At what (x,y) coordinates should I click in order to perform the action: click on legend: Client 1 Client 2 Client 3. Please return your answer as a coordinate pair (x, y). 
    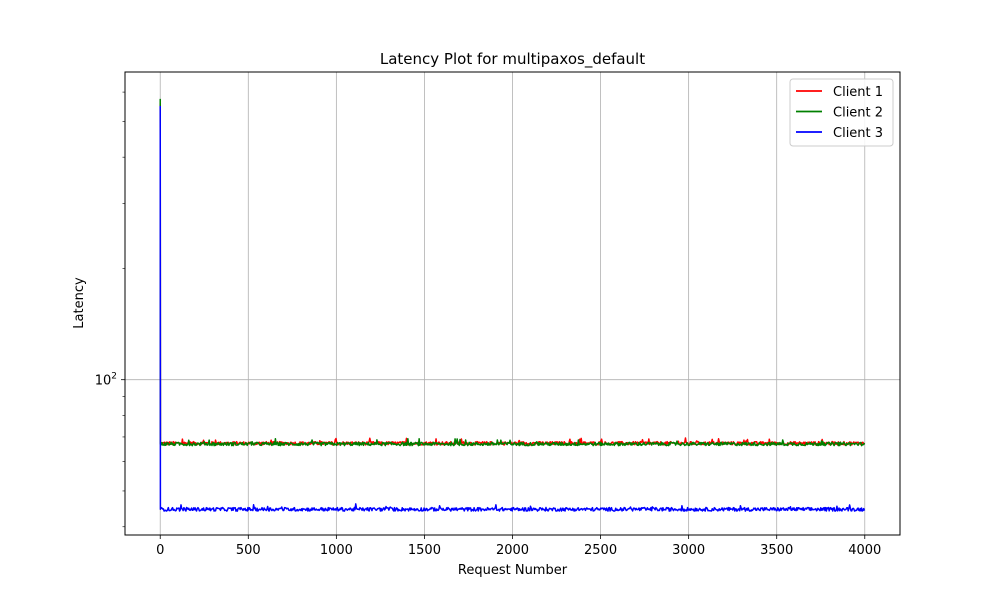
    Looking at the image, I should click on (841, 112).